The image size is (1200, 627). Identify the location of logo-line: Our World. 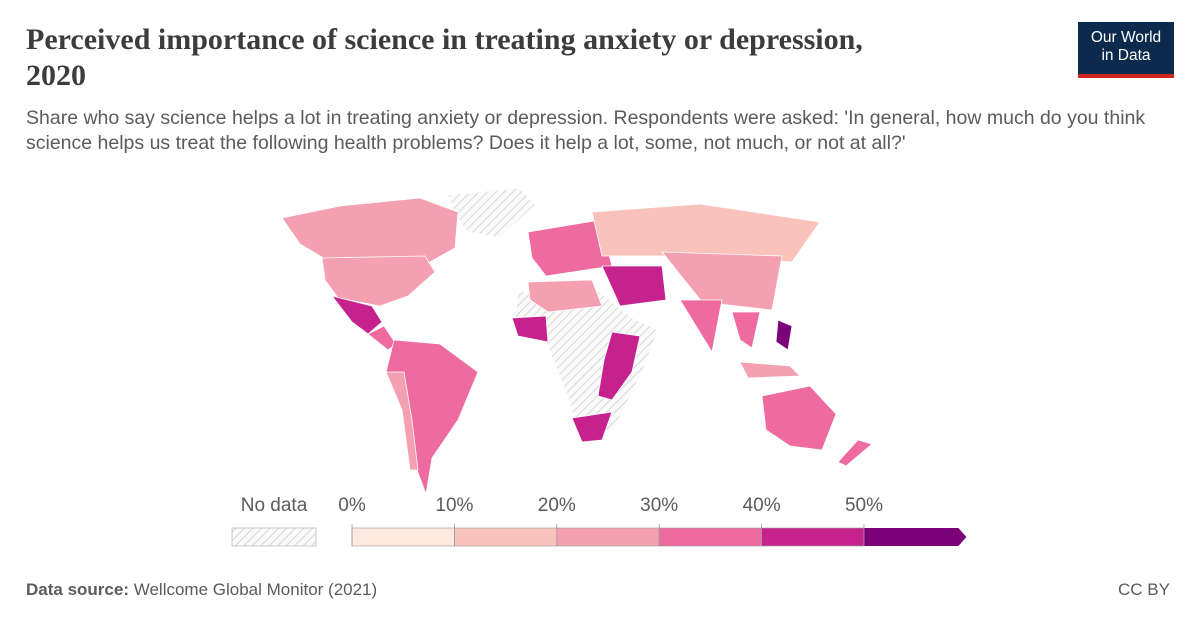
(1126, 37).